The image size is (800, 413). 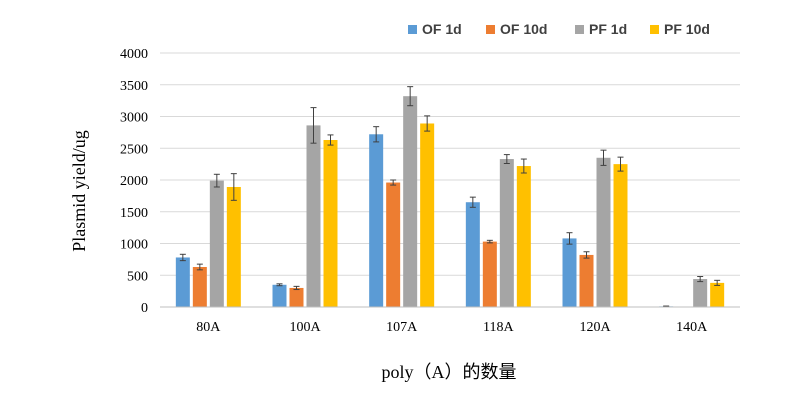 What do you see at coordinates (144, 308) in the screenshot?
I see `y-tick-label: 0` at bounding box center [144, 308].